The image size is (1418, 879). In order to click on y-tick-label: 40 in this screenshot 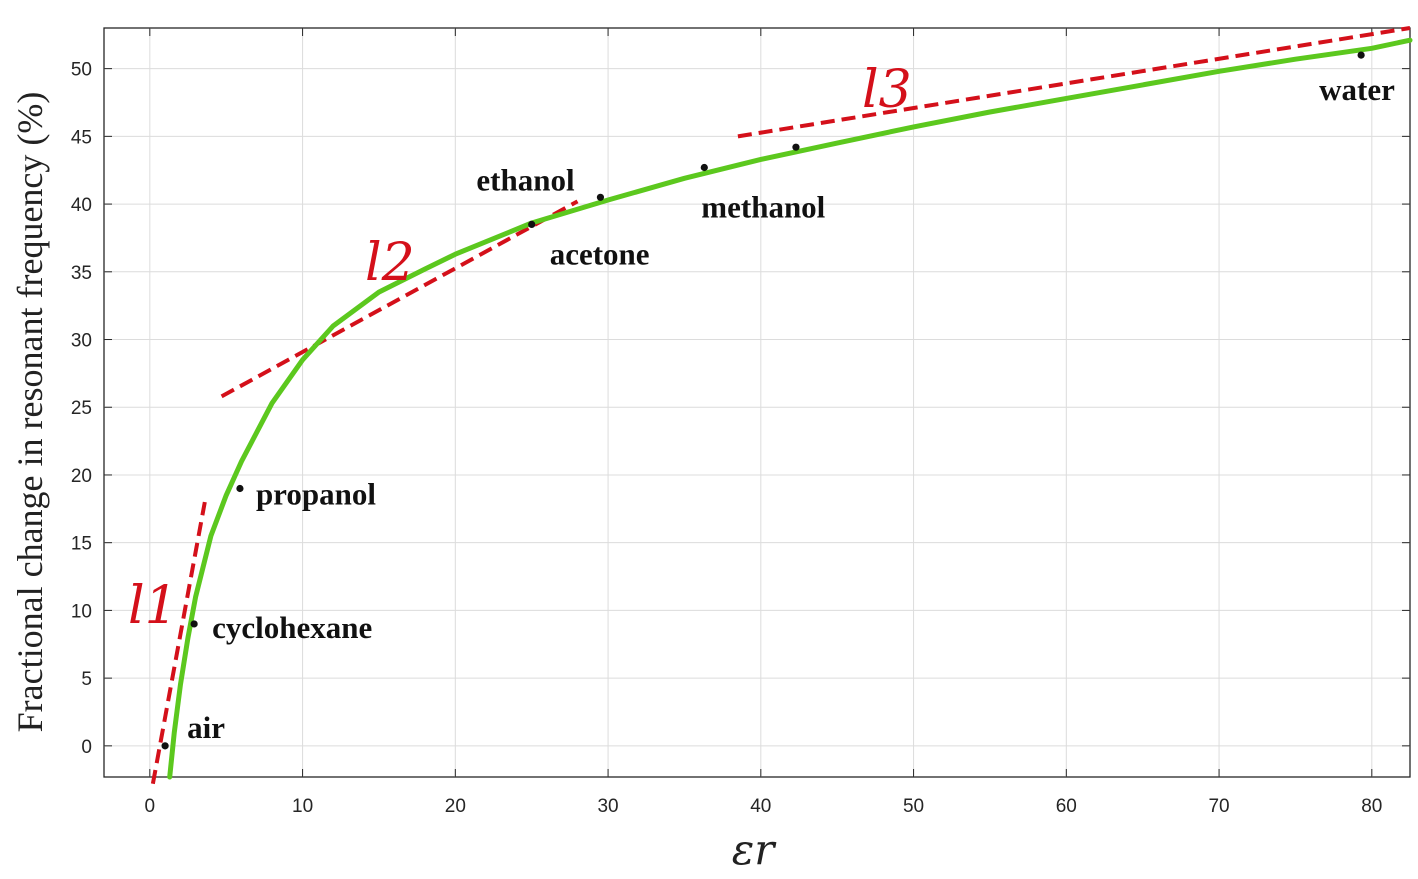, I will do `click(81, 205)`.